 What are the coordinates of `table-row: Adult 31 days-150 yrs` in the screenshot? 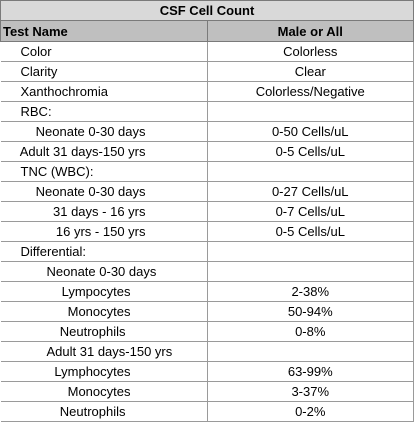 It's located at (207, 351).